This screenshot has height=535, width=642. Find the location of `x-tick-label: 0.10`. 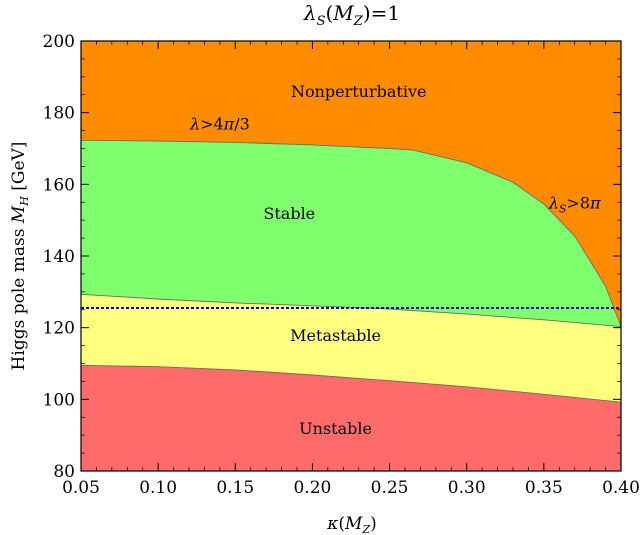

x-tick-label: 0.10 is located at coordinates (158, 488).